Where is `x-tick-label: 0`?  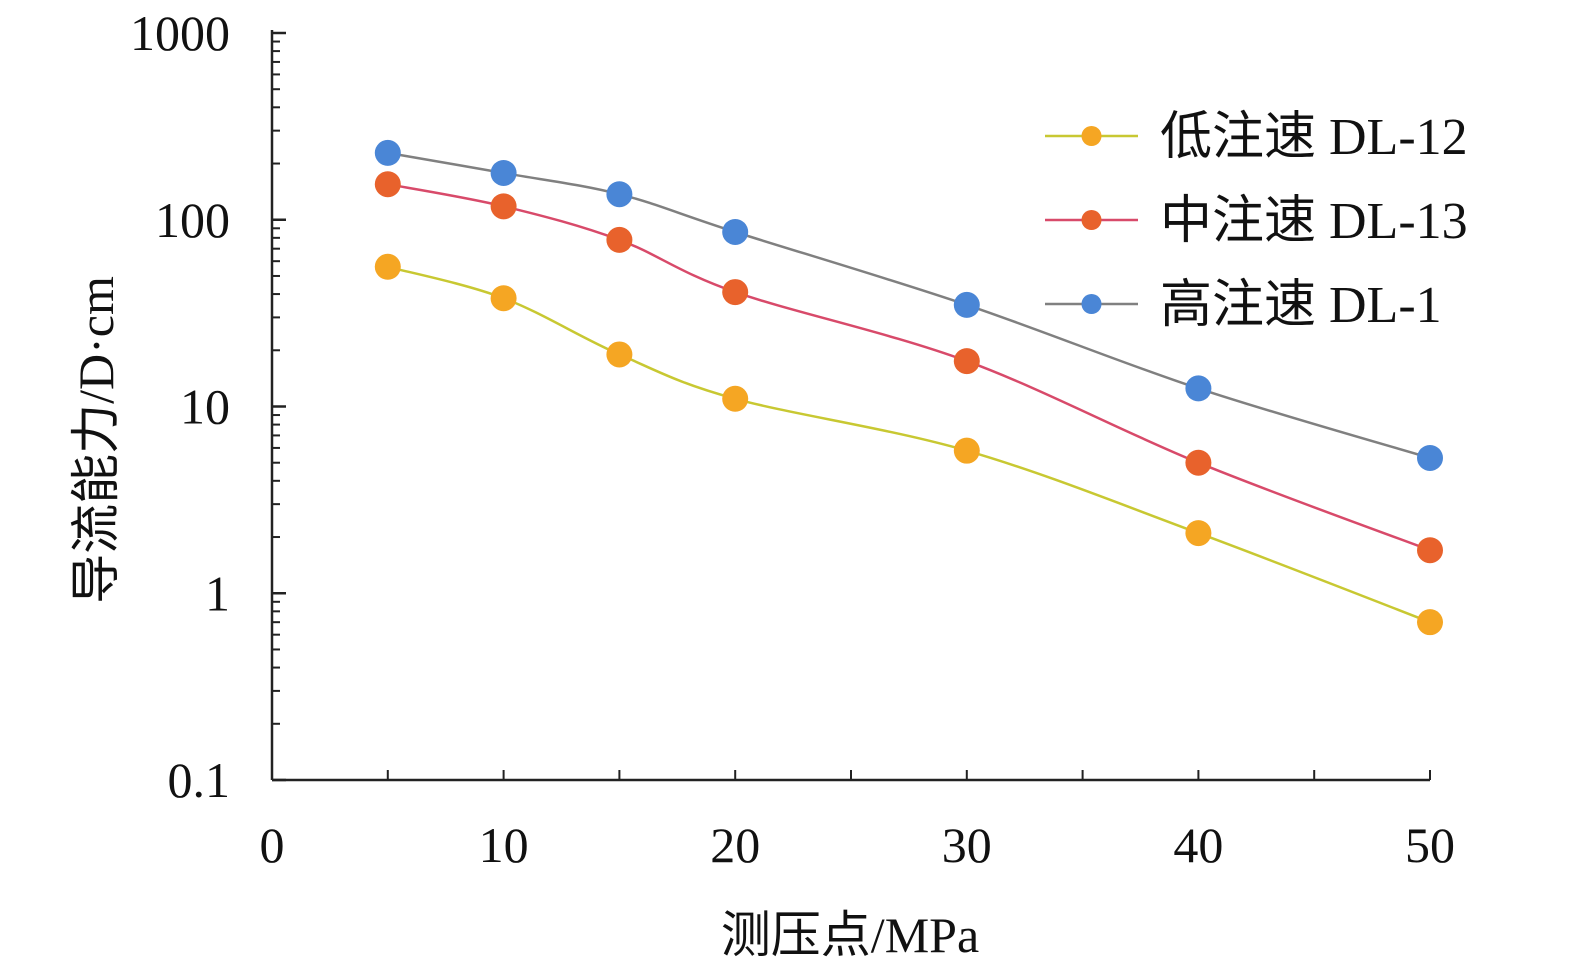
x-tick-label: 0 is located at coordinates (272, 845).